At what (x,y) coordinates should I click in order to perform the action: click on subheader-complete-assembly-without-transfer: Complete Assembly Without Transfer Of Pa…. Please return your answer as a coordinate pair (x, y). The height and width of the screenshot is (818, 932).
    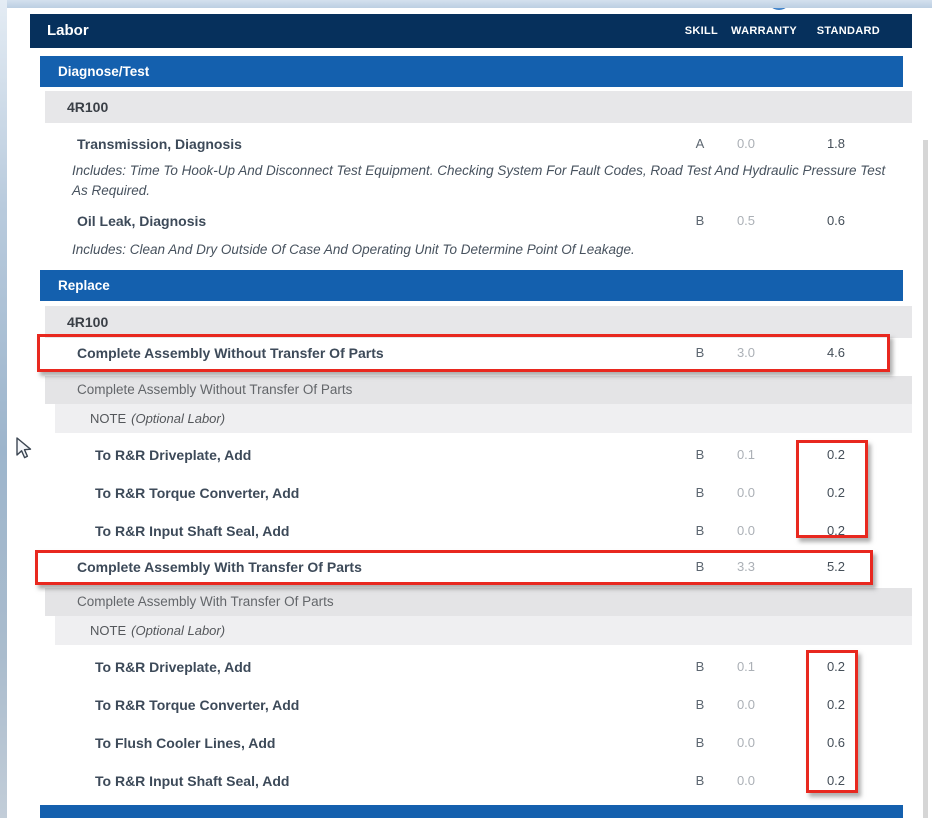
    Looking at the image, I should click on (478, 390).